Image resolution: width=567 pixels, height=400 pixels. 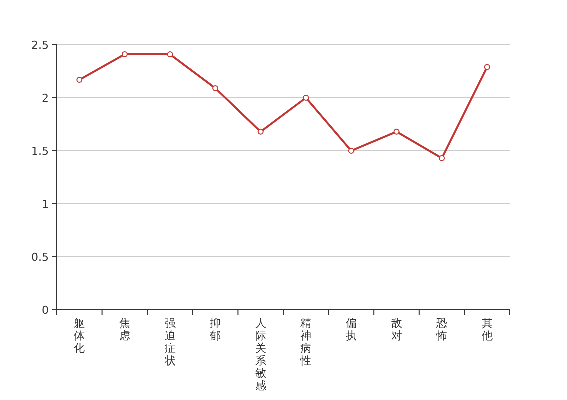 I want to click on x-tick-label: 偏执, so click(x=351, y=329).